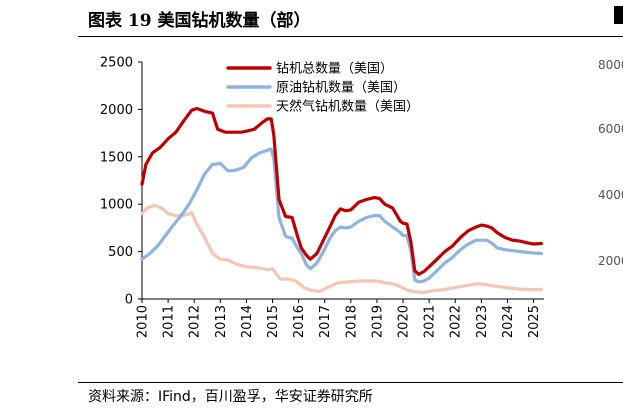 The height and width of the screenshot is (417, 623). I want to click on x-tick-label: 2019, so click(377, 321).